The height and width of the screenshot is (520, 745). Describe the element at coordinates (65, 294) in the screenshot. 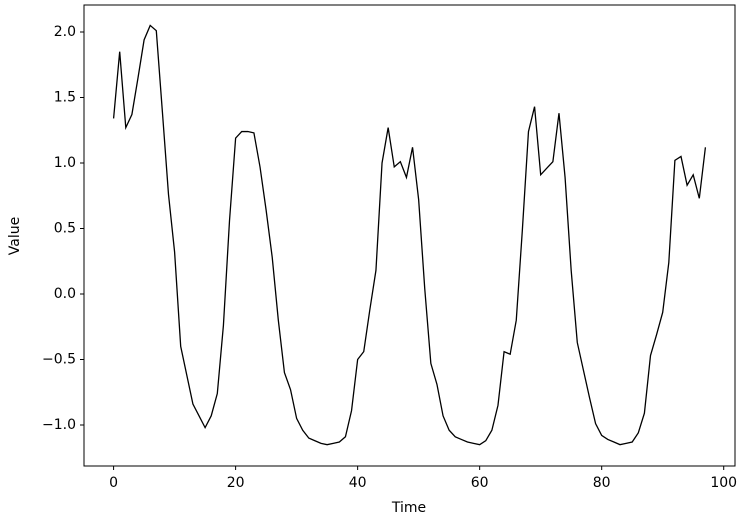

I see `y-tick-label: 0.0` at that location.